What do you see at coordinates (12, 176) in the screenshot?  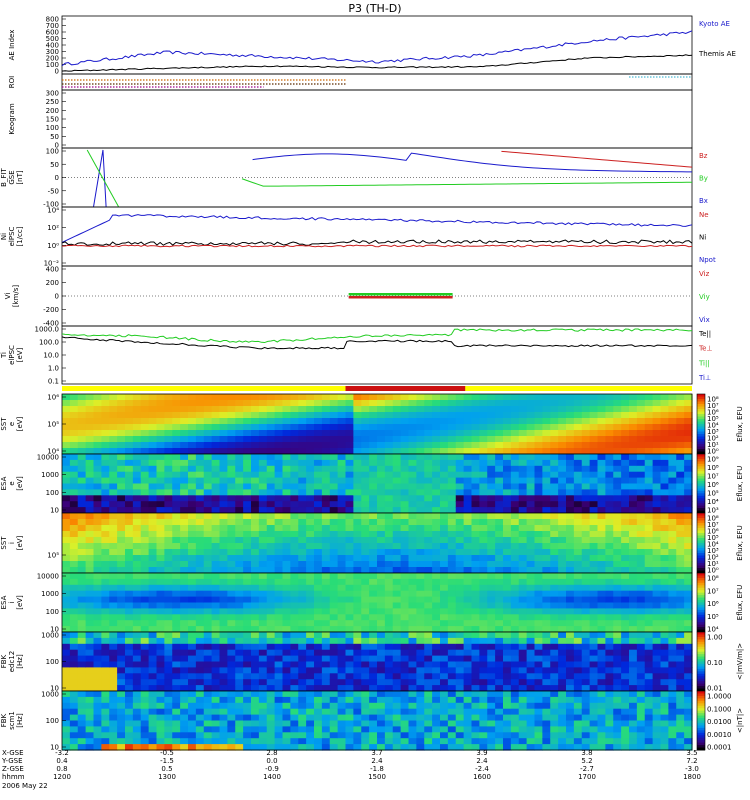 I see `y-axis-label: B_FITGSE[nT]` at bounding box center [12, 176].